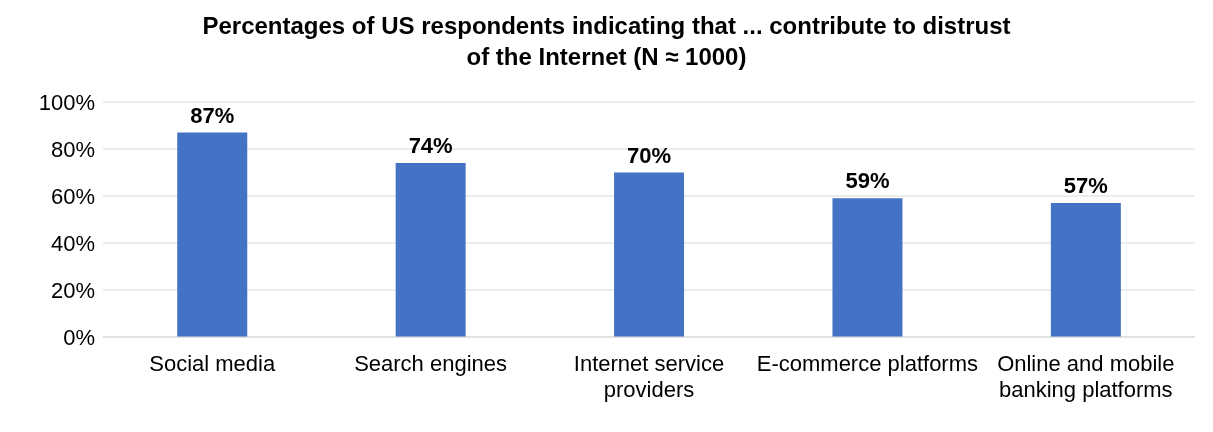 This screenshot has height=432, width=1213. What do you see at coordinates (72, 290) in the screenshot?
I see `y-tick-label: 20%` at bounding box center [72, 290].